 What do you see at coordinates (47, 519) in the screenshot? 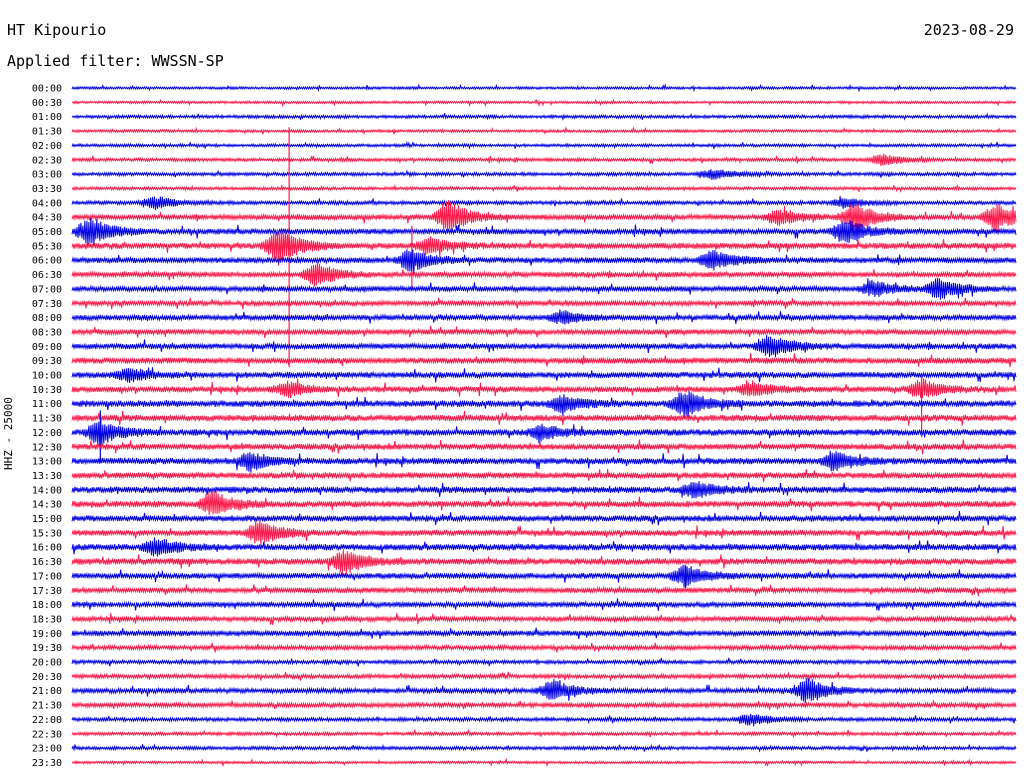
I see `time-label: 15:00` at bounding box center [47, 519].